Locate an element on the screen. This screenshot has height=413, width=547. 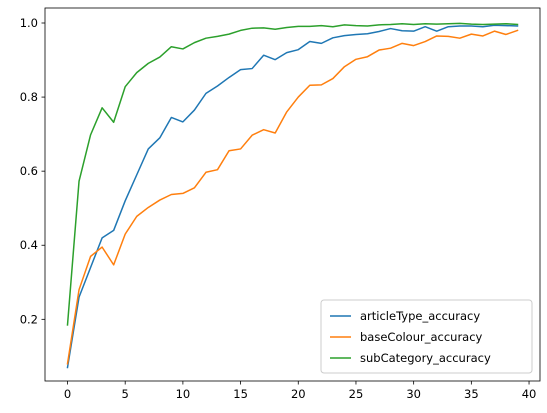
legend-box is located at coordinates (426, 336).